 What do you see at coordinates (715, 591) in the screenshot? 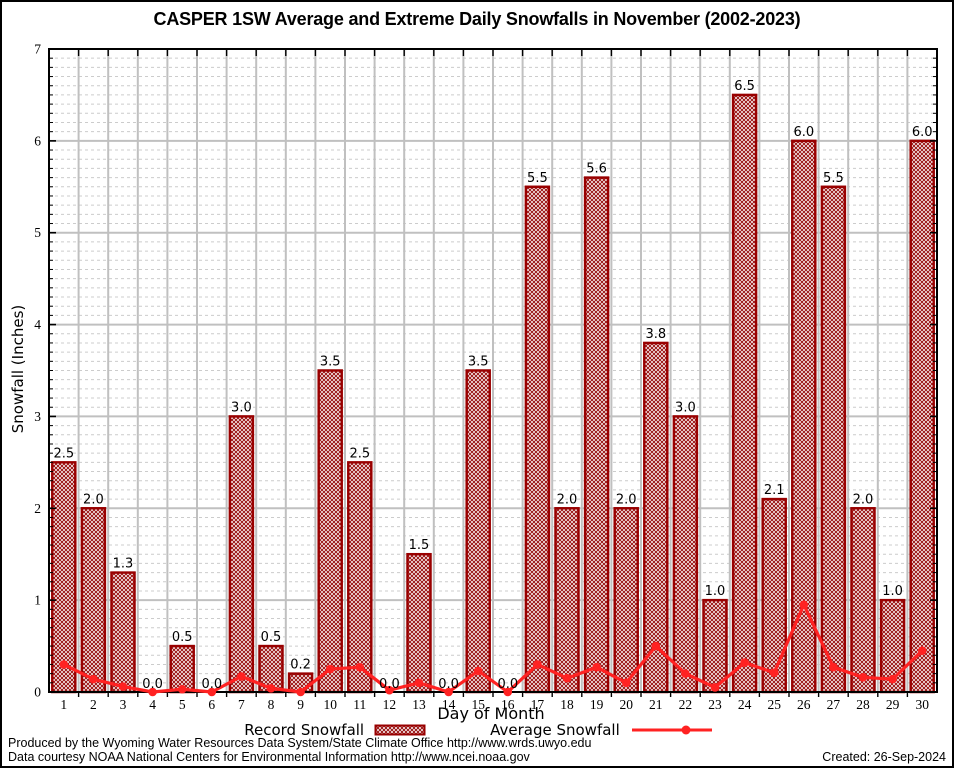
I see `bar-value-label: 1.0` at bounding box center [715, 591].